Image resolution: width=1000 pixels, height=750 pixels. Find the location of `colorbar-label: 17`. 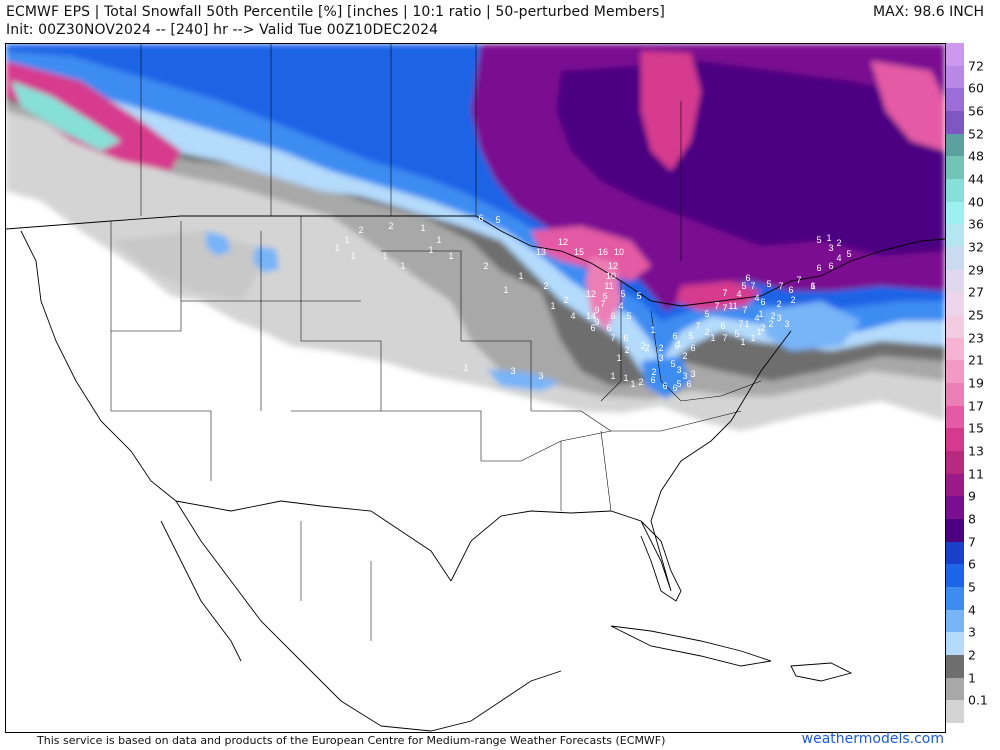

colorbar-label: 17 is located at coordinates (976, 406).